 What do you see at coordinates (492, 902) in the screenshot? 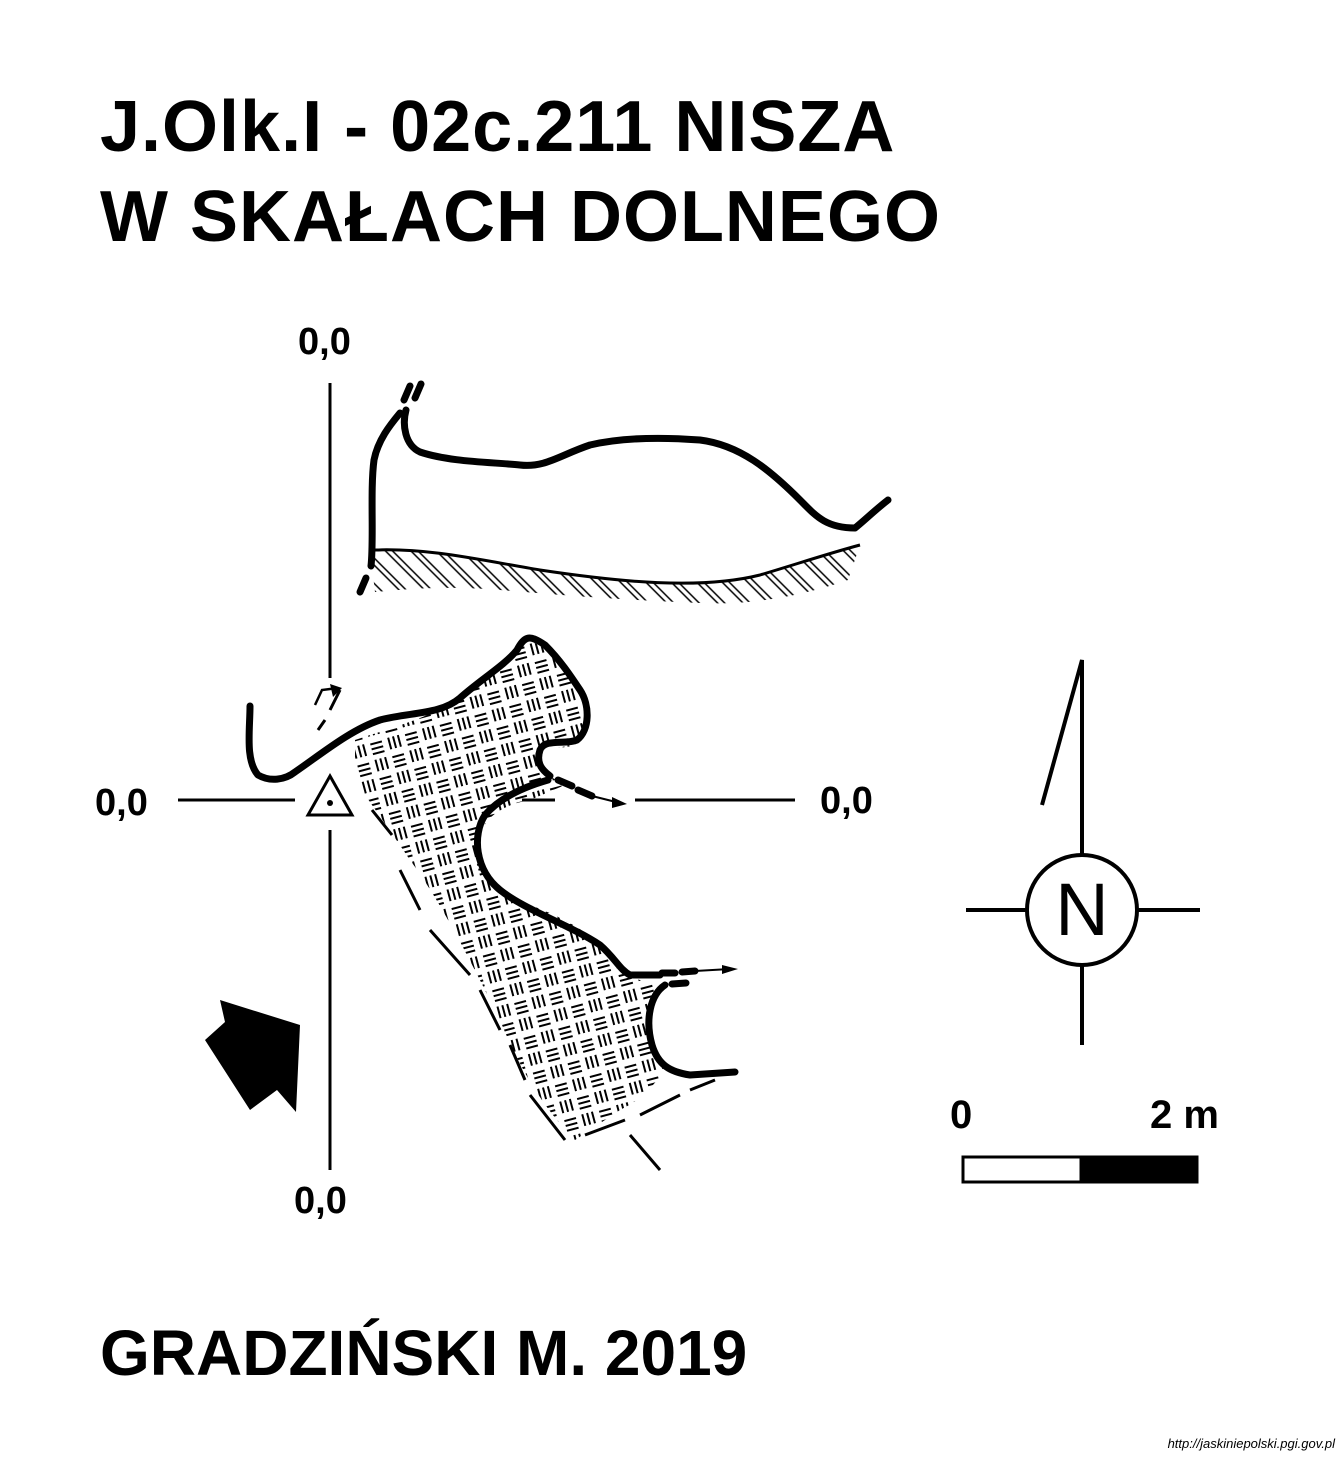
I see `cave-plan` at bounding box center [492, 902].